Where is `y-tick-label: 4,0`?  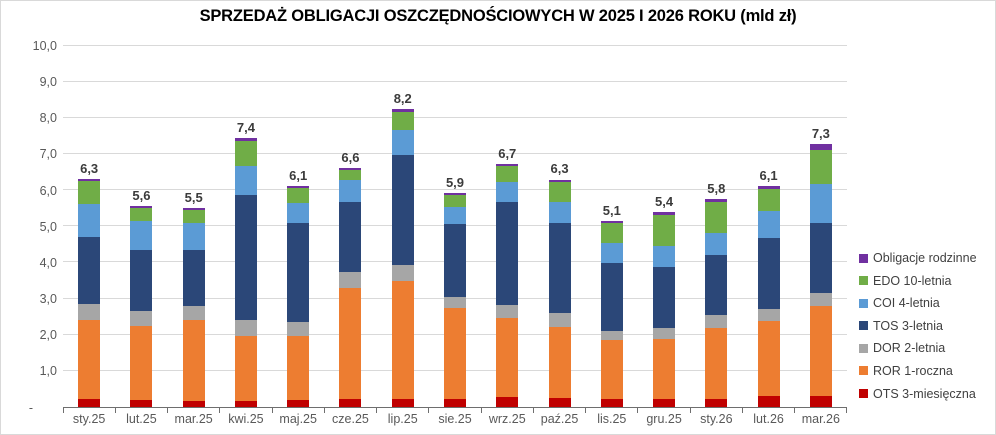 y-tick-label: 4,0 is located at coordinates (48, 262).